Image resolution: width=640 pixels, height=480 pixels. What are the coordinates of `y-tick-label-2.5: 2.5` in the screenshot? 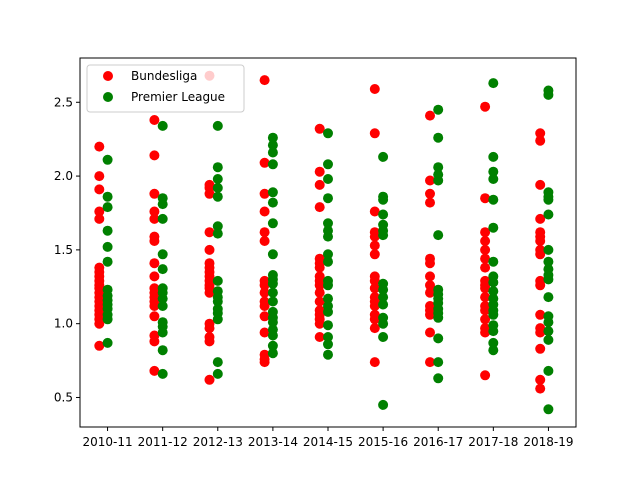 It's located at (63, 102).